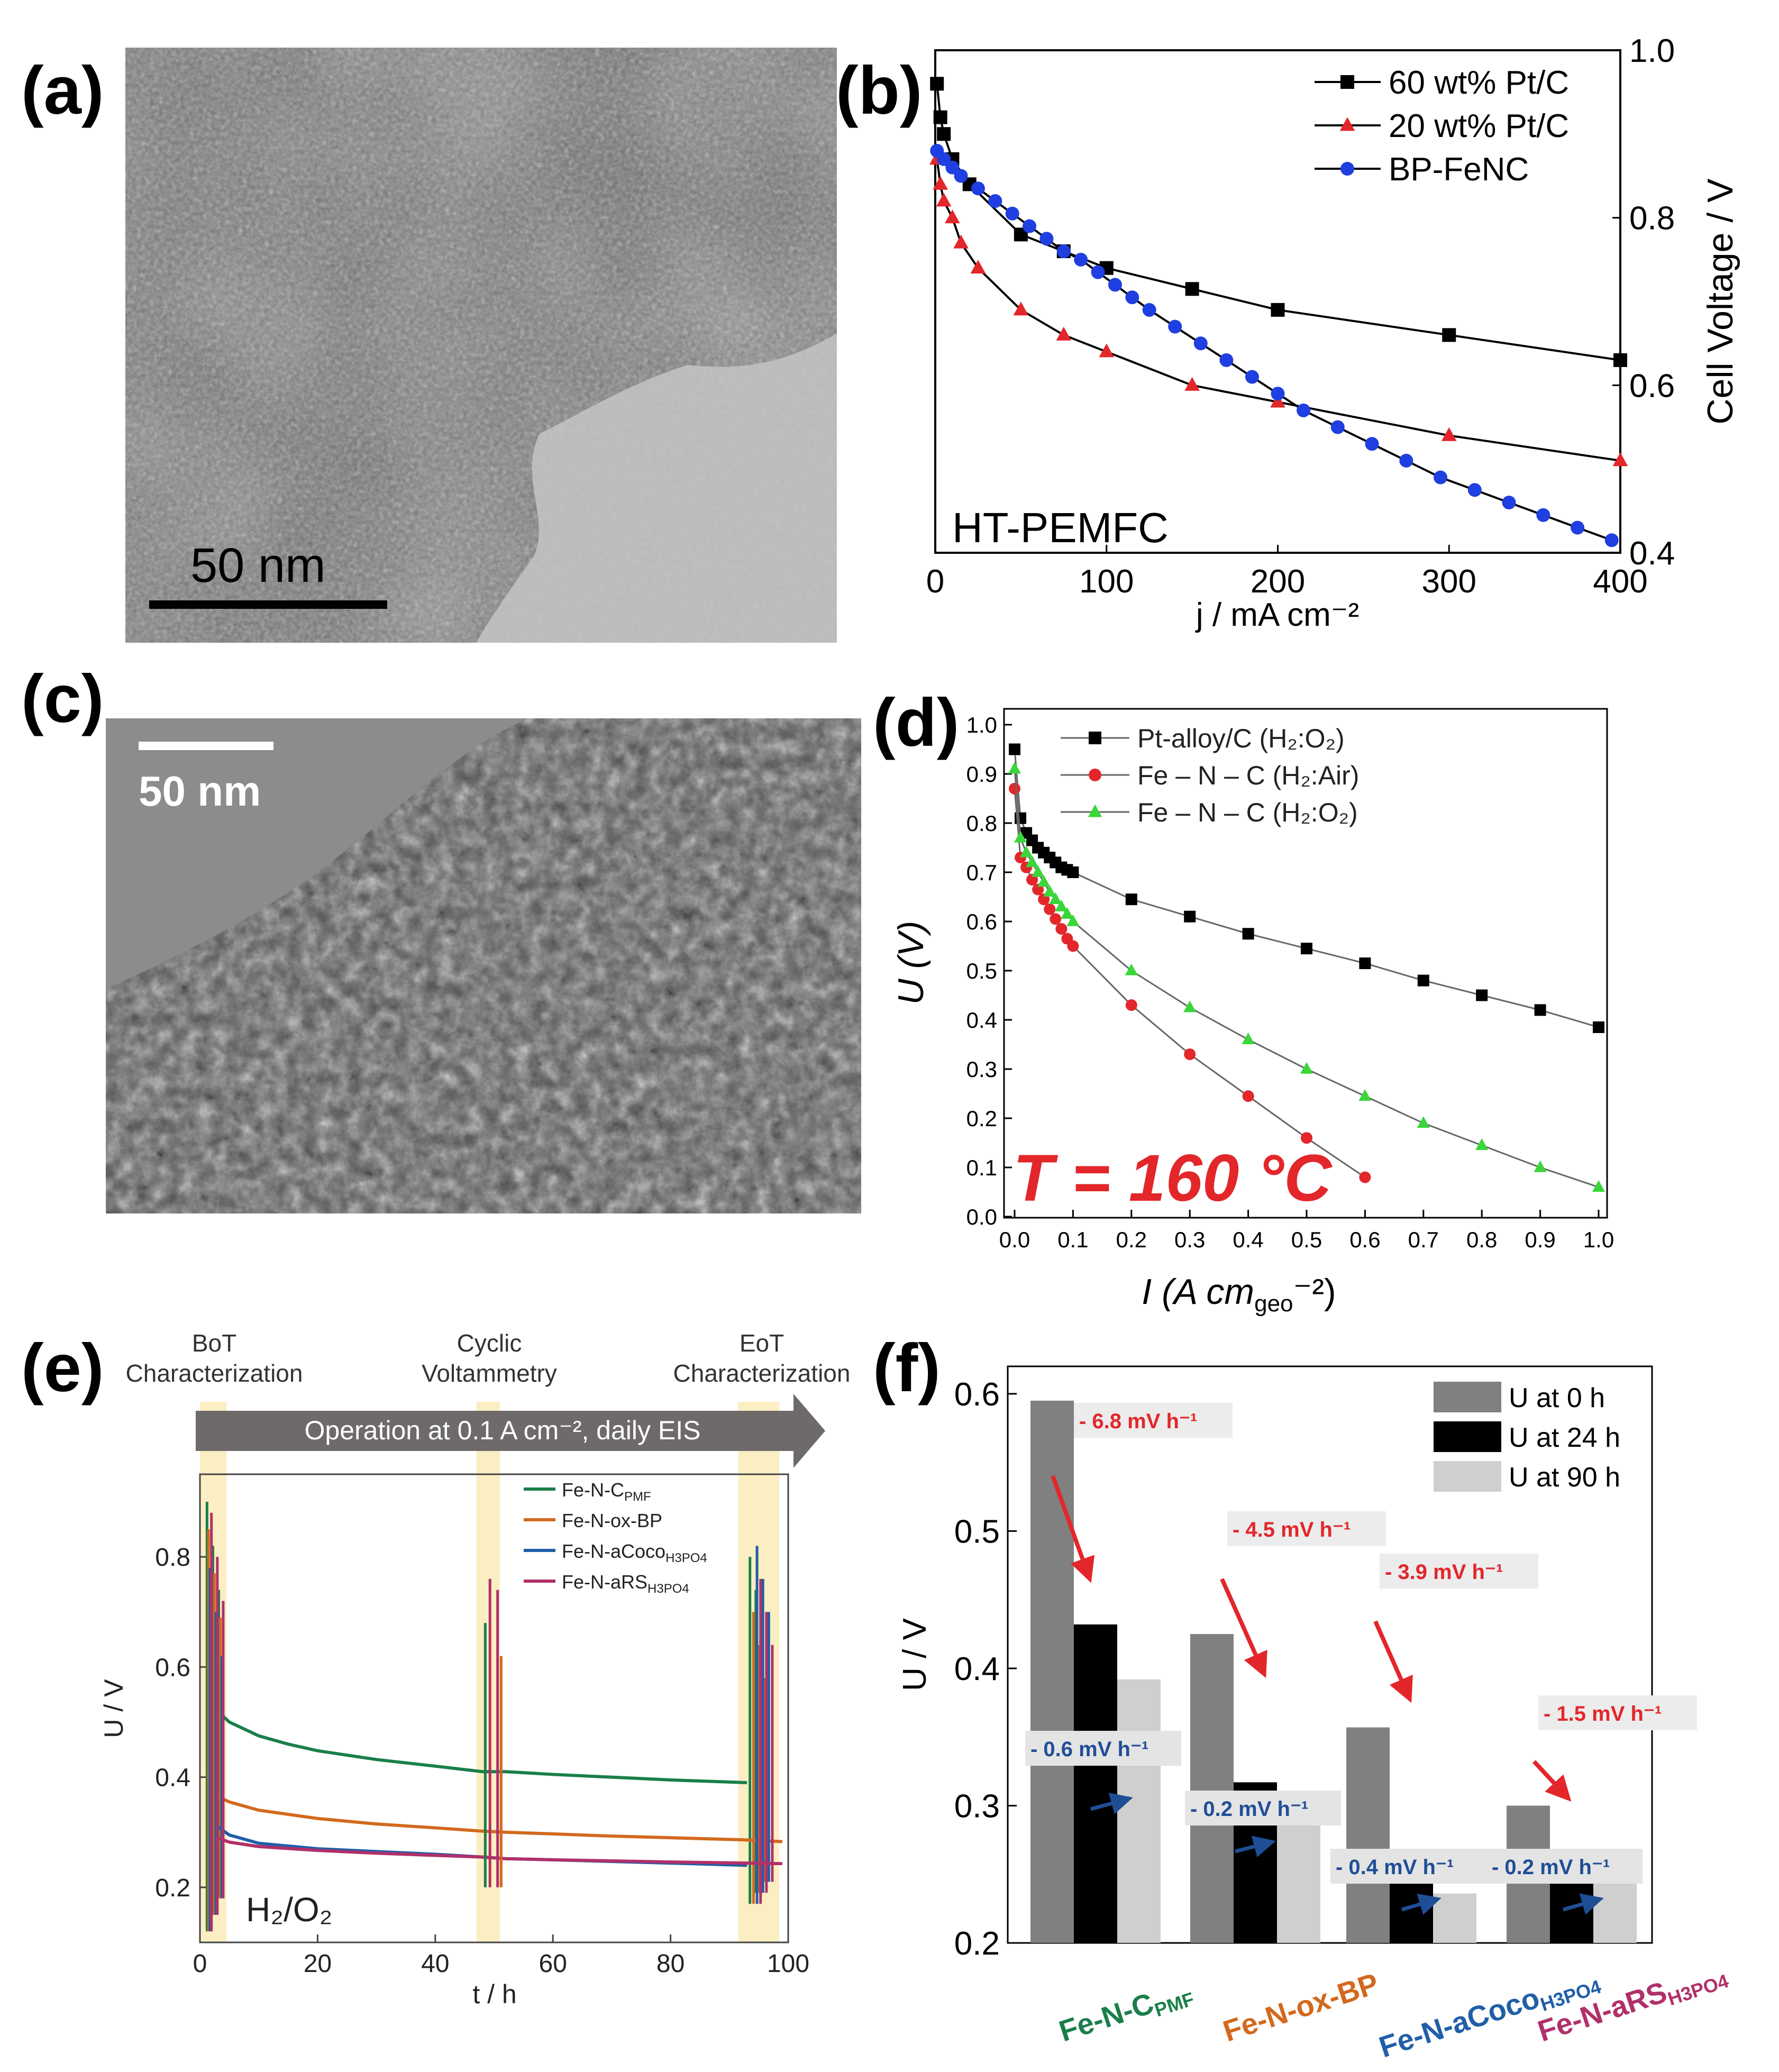  Describe the element at coordinates (172, 1888) in the screenshot. I see `y-tick-label-e: 0.2` at that location.